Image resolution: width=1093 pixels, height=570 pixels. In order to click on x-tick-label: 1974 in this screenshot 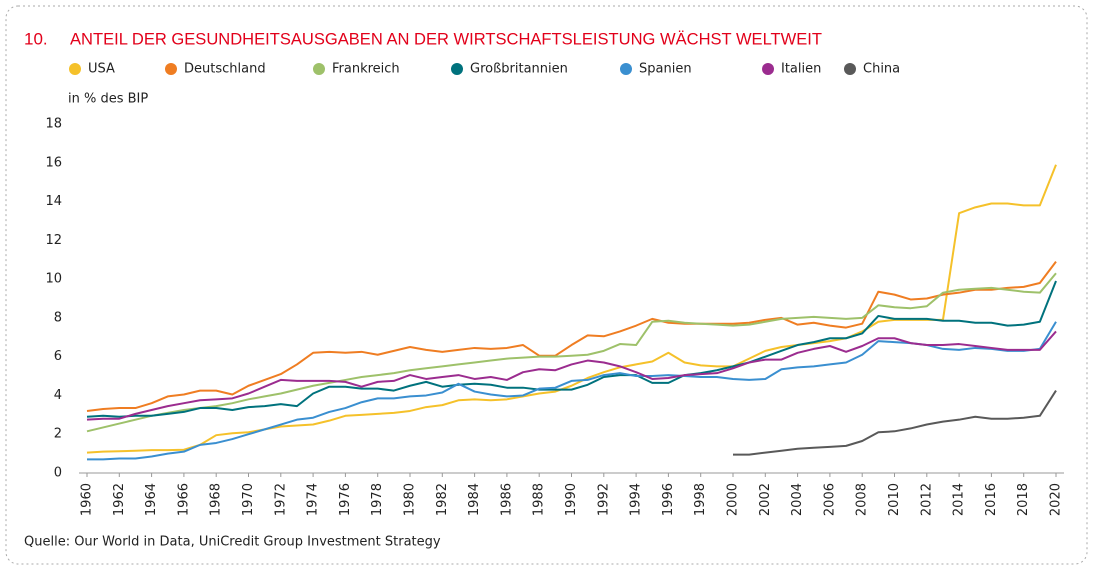, I will do `click(313, 499)`.